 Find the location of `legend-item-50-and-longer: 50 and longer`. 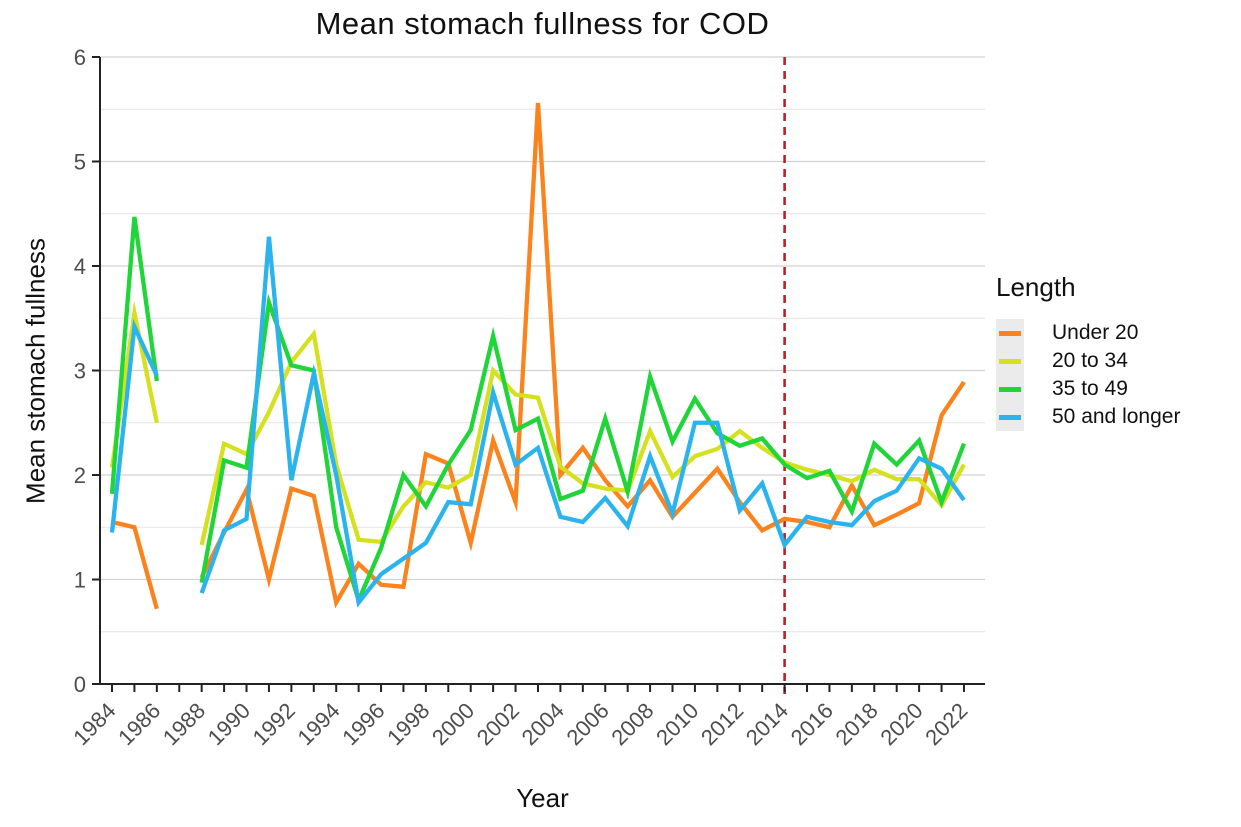

legend-item-50-and-longer: 50 and longer is located at coordinates (1088, 417).